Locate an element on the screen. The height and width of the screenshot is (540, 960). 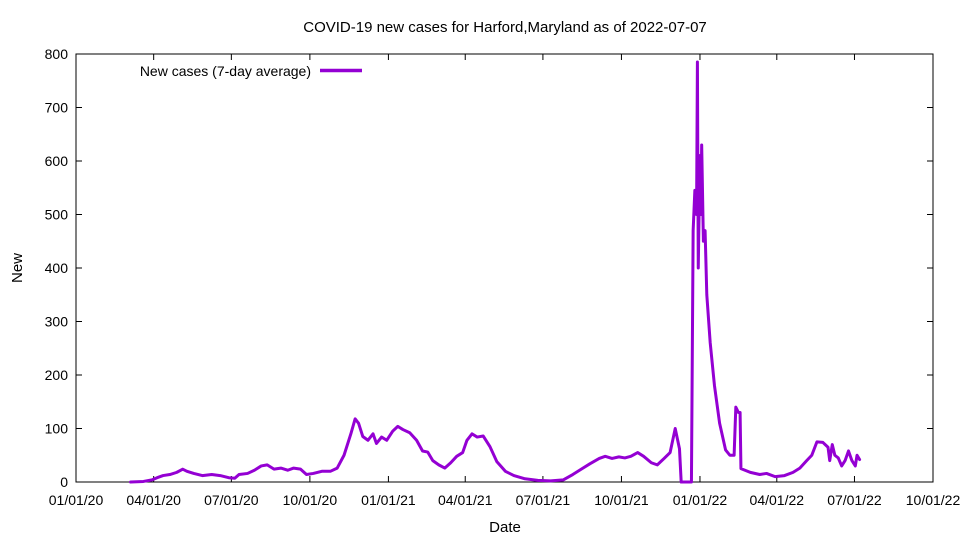
y-tick-label: 200 is located at coordinates (57, 375).